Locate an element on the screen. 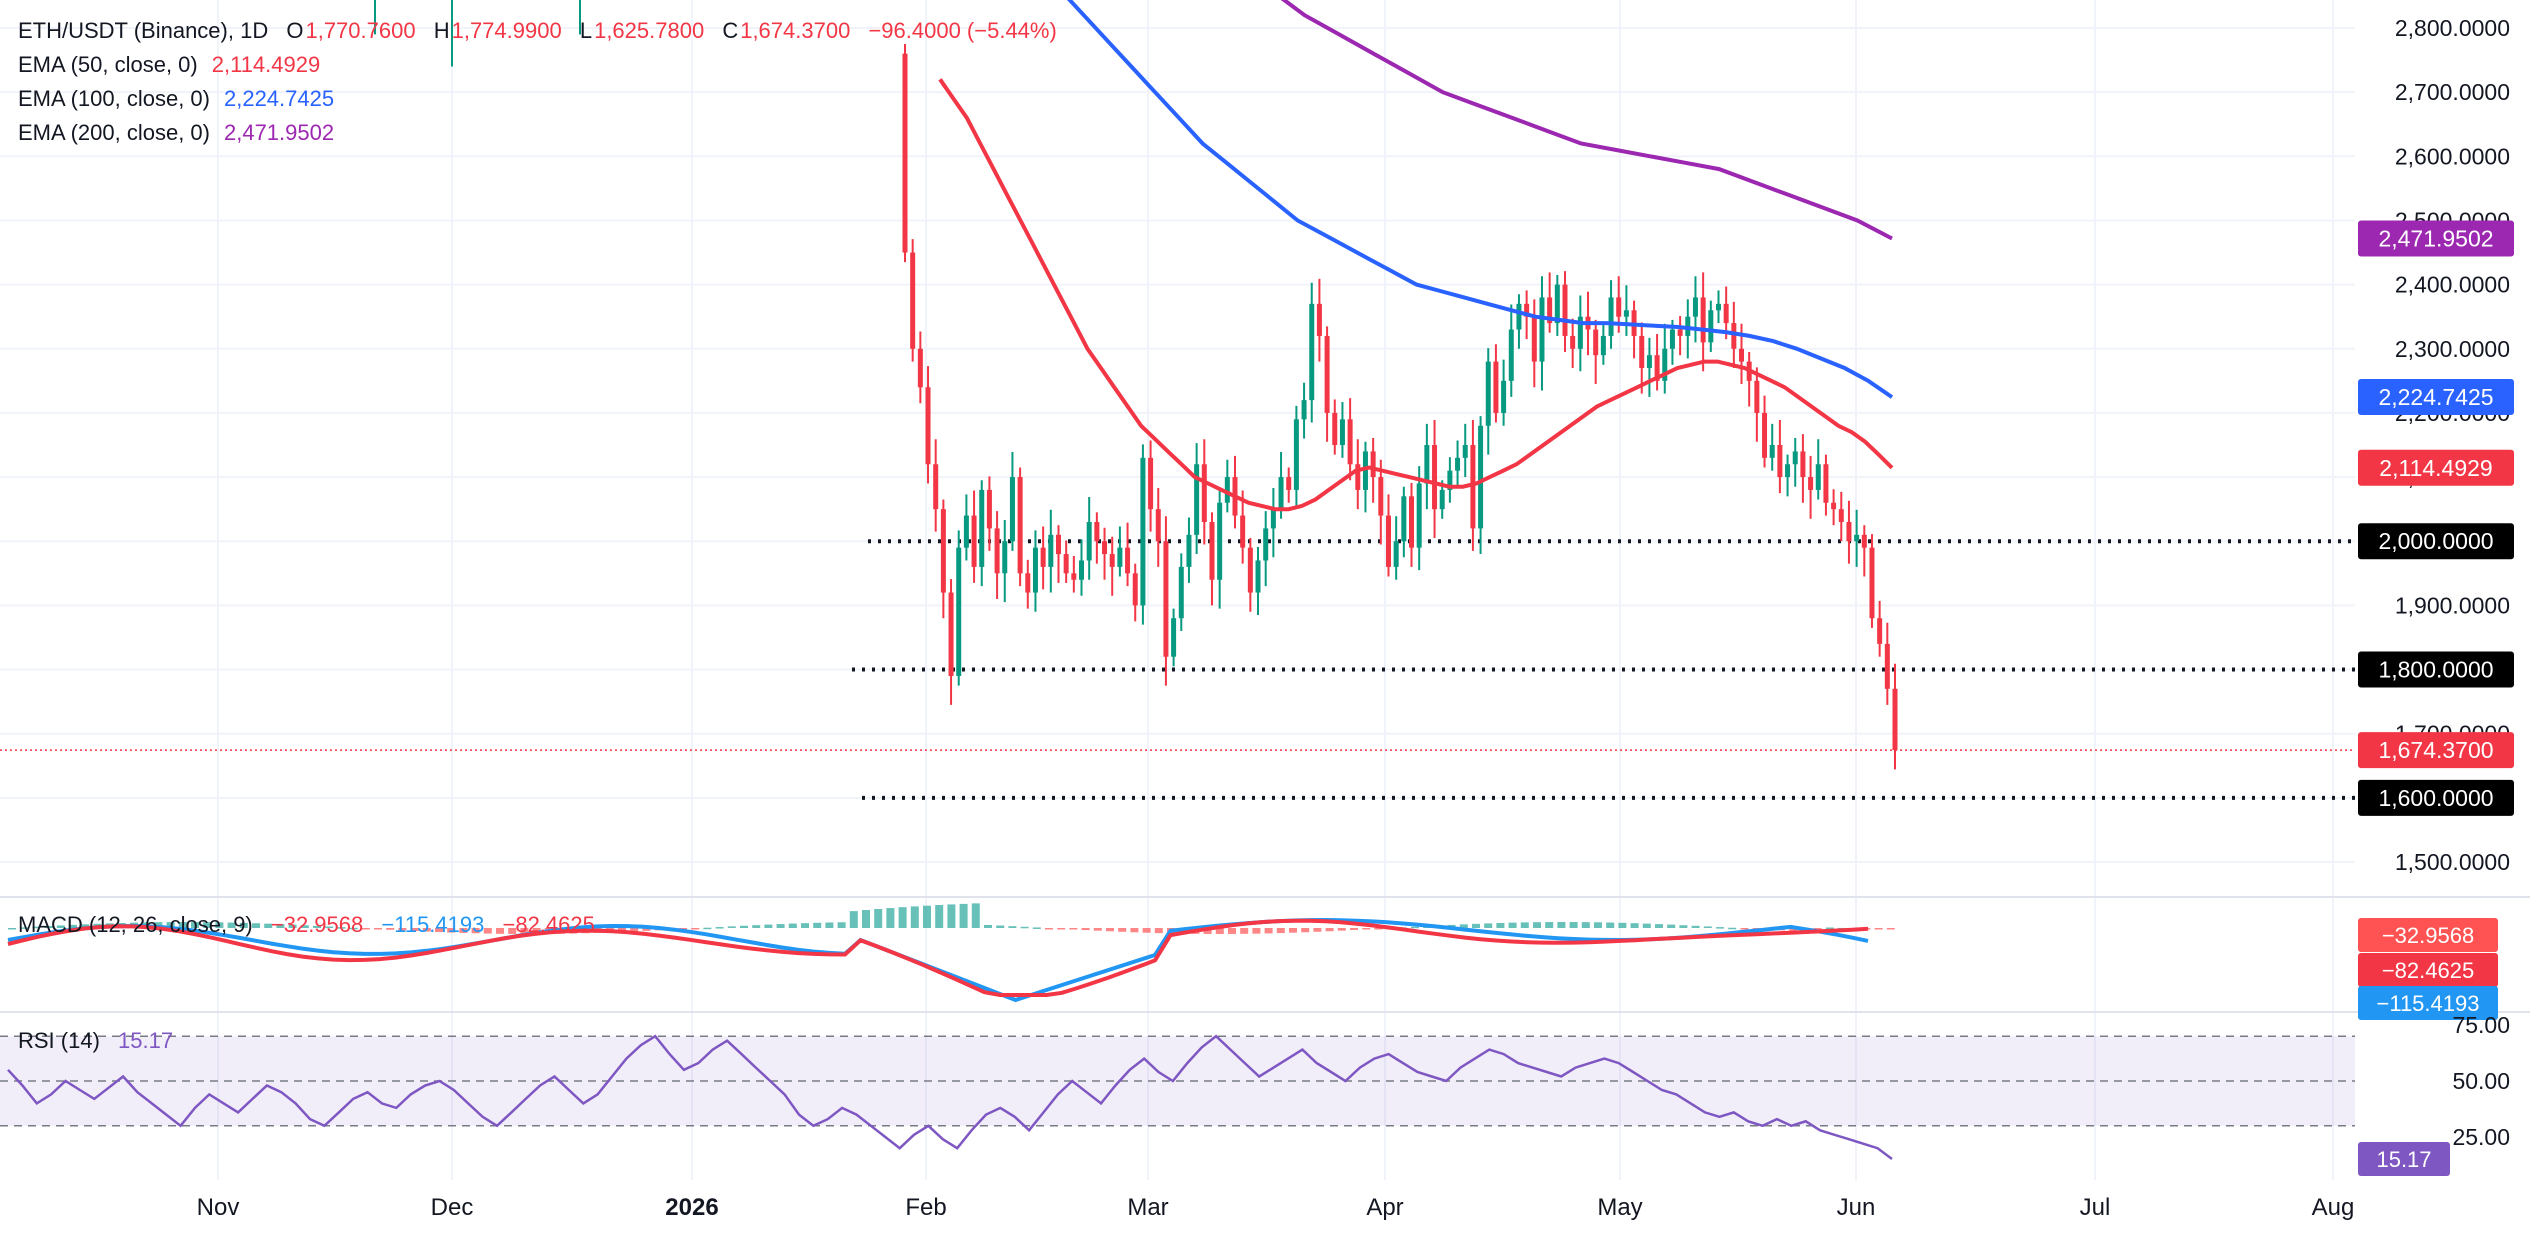  level-price-tag-text: 1,800.0000 is located at coordinates (2435, 670).